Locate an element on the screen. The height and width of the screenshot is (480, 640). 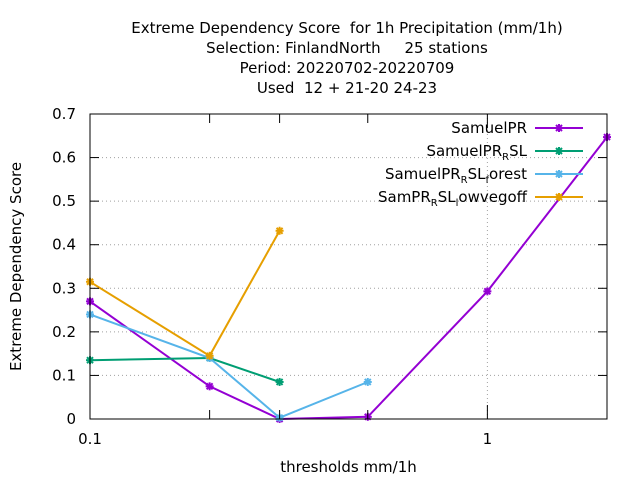
series-SamPR_RSL_lowvegoff is located at coordinates (185, 293).